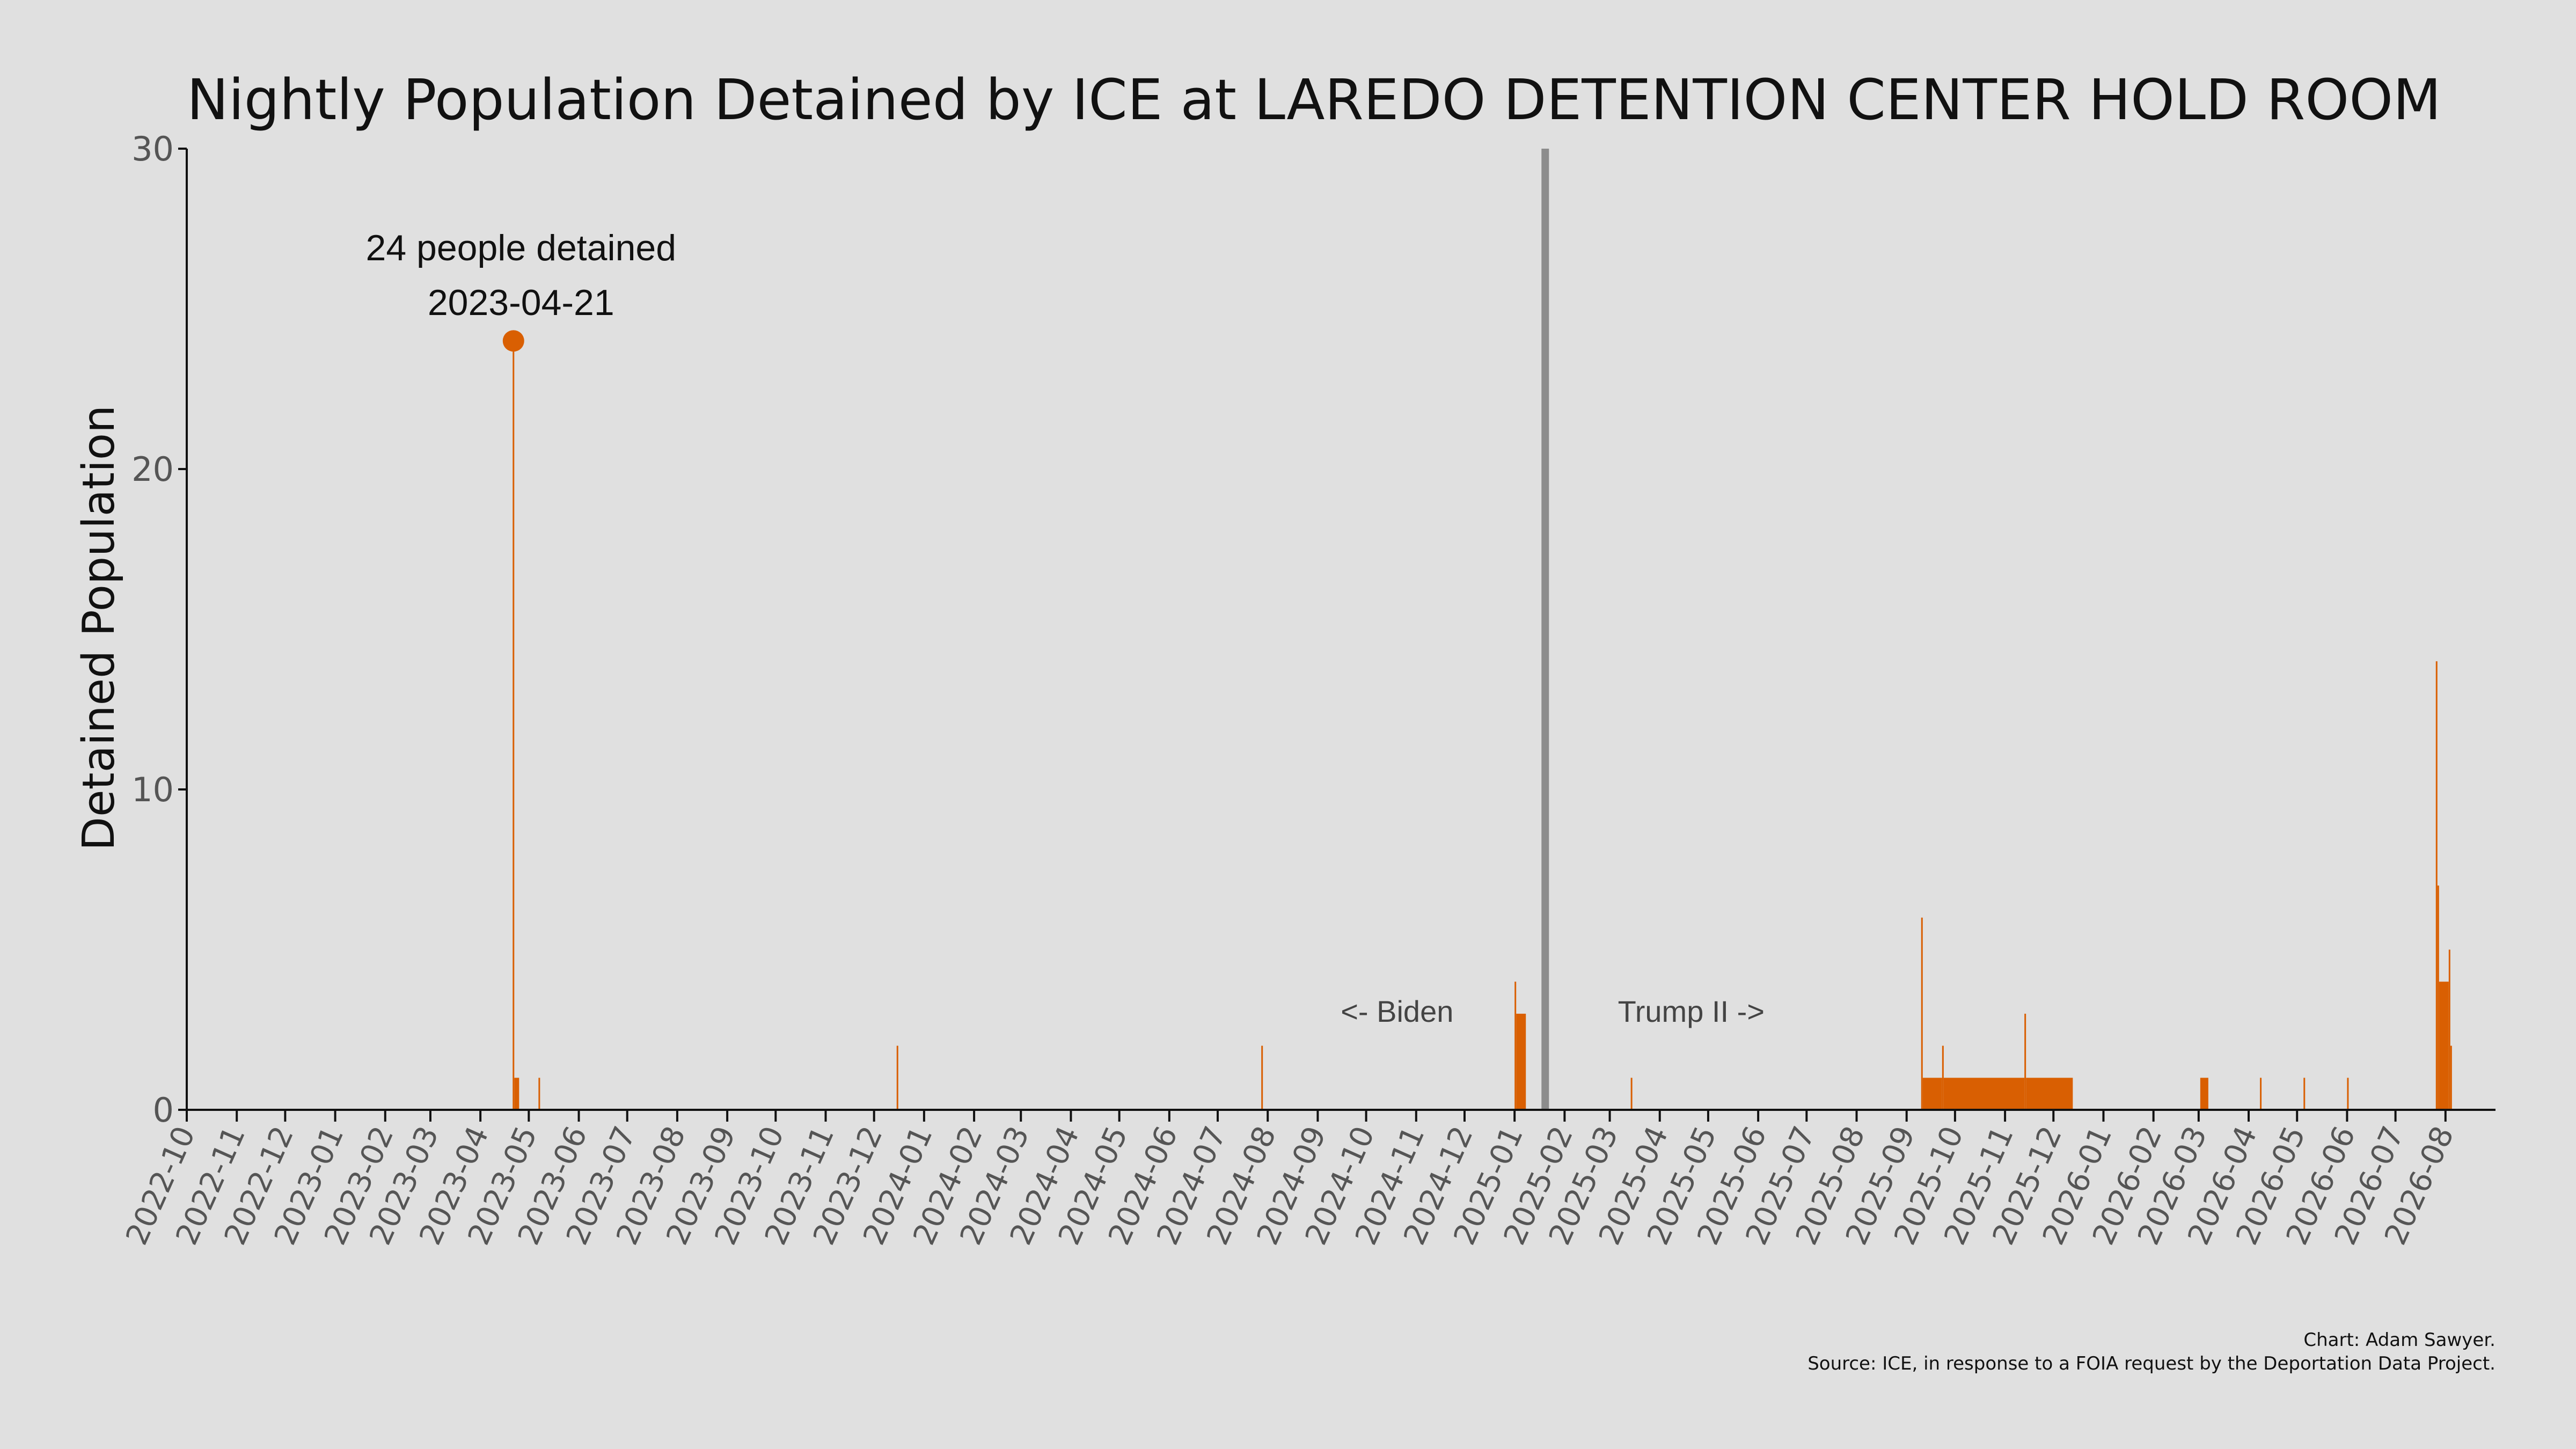  Describe the element at coordinates (521, 302) in the screenshot. I see `peak-annotation-date: 2023-04-21` at that location.